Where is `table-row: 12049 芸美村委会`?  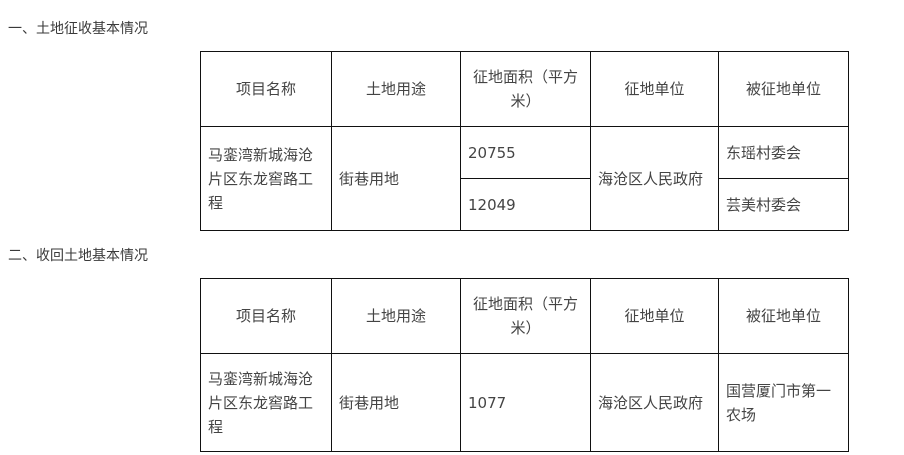
table-row: 12049 芸美村委会 is located at coordinates (525, 204).